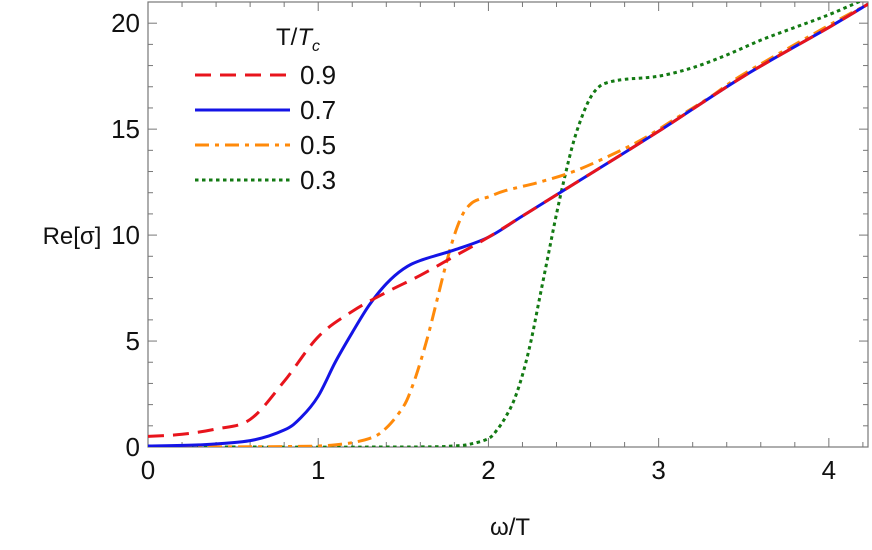  I want to click on x-tick-label: 4, so click(829, 470).